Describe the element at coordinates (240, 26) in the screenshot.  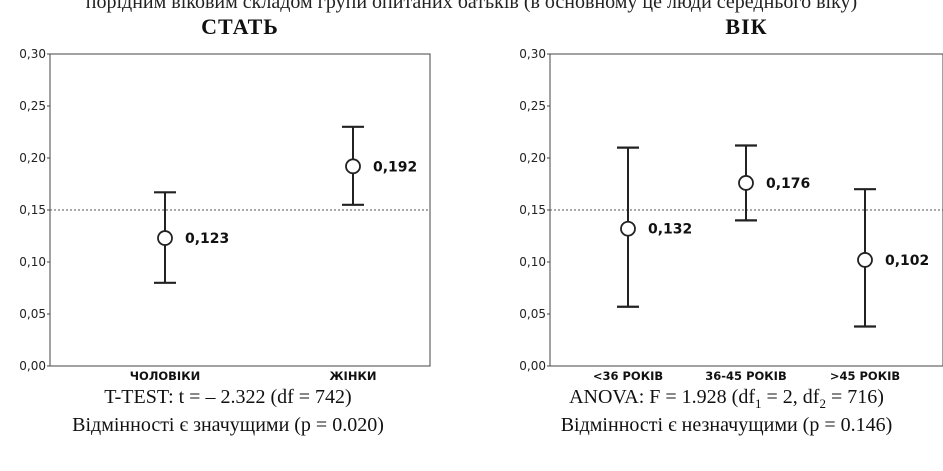
I see `chart-title-gender: СТАТЬ` at that location.